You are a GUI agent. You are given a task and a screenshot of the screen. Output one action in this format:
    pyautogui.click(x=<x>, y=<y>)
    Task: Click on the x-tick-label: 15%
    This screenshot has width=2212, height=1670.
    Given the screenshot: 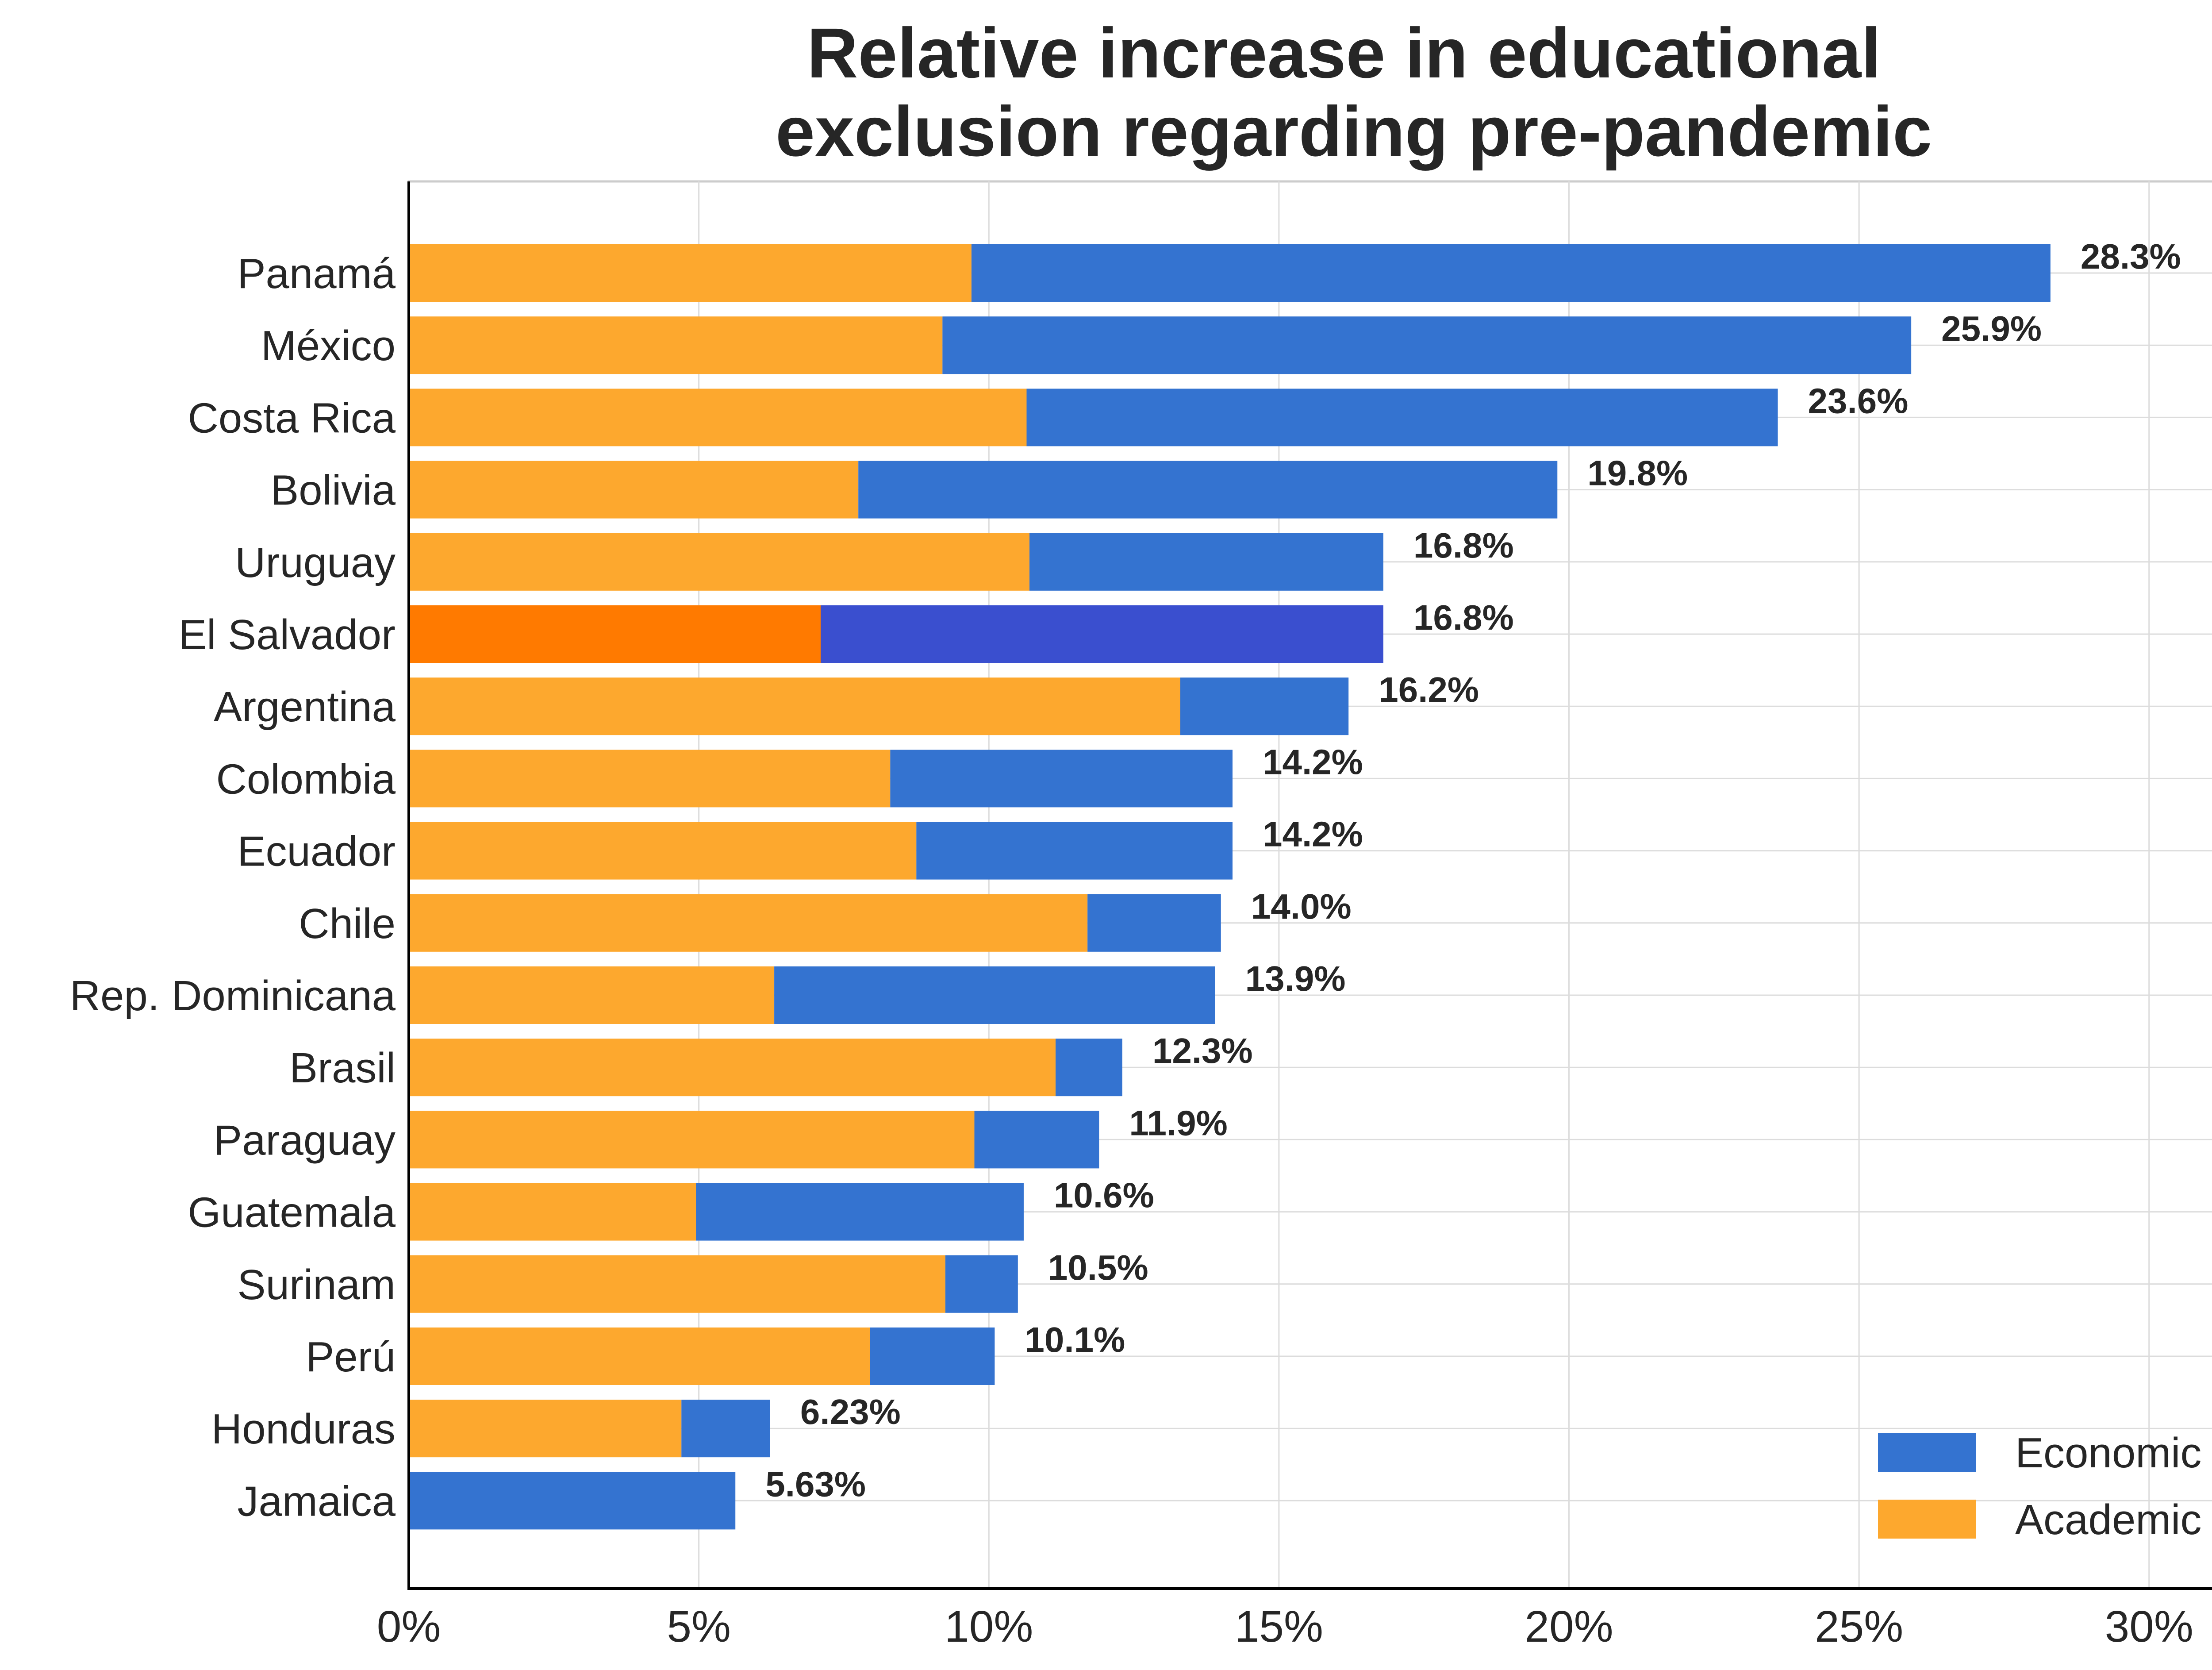 What is the action you would take?
    pyautogui.click(x=1279, y=1626)
    